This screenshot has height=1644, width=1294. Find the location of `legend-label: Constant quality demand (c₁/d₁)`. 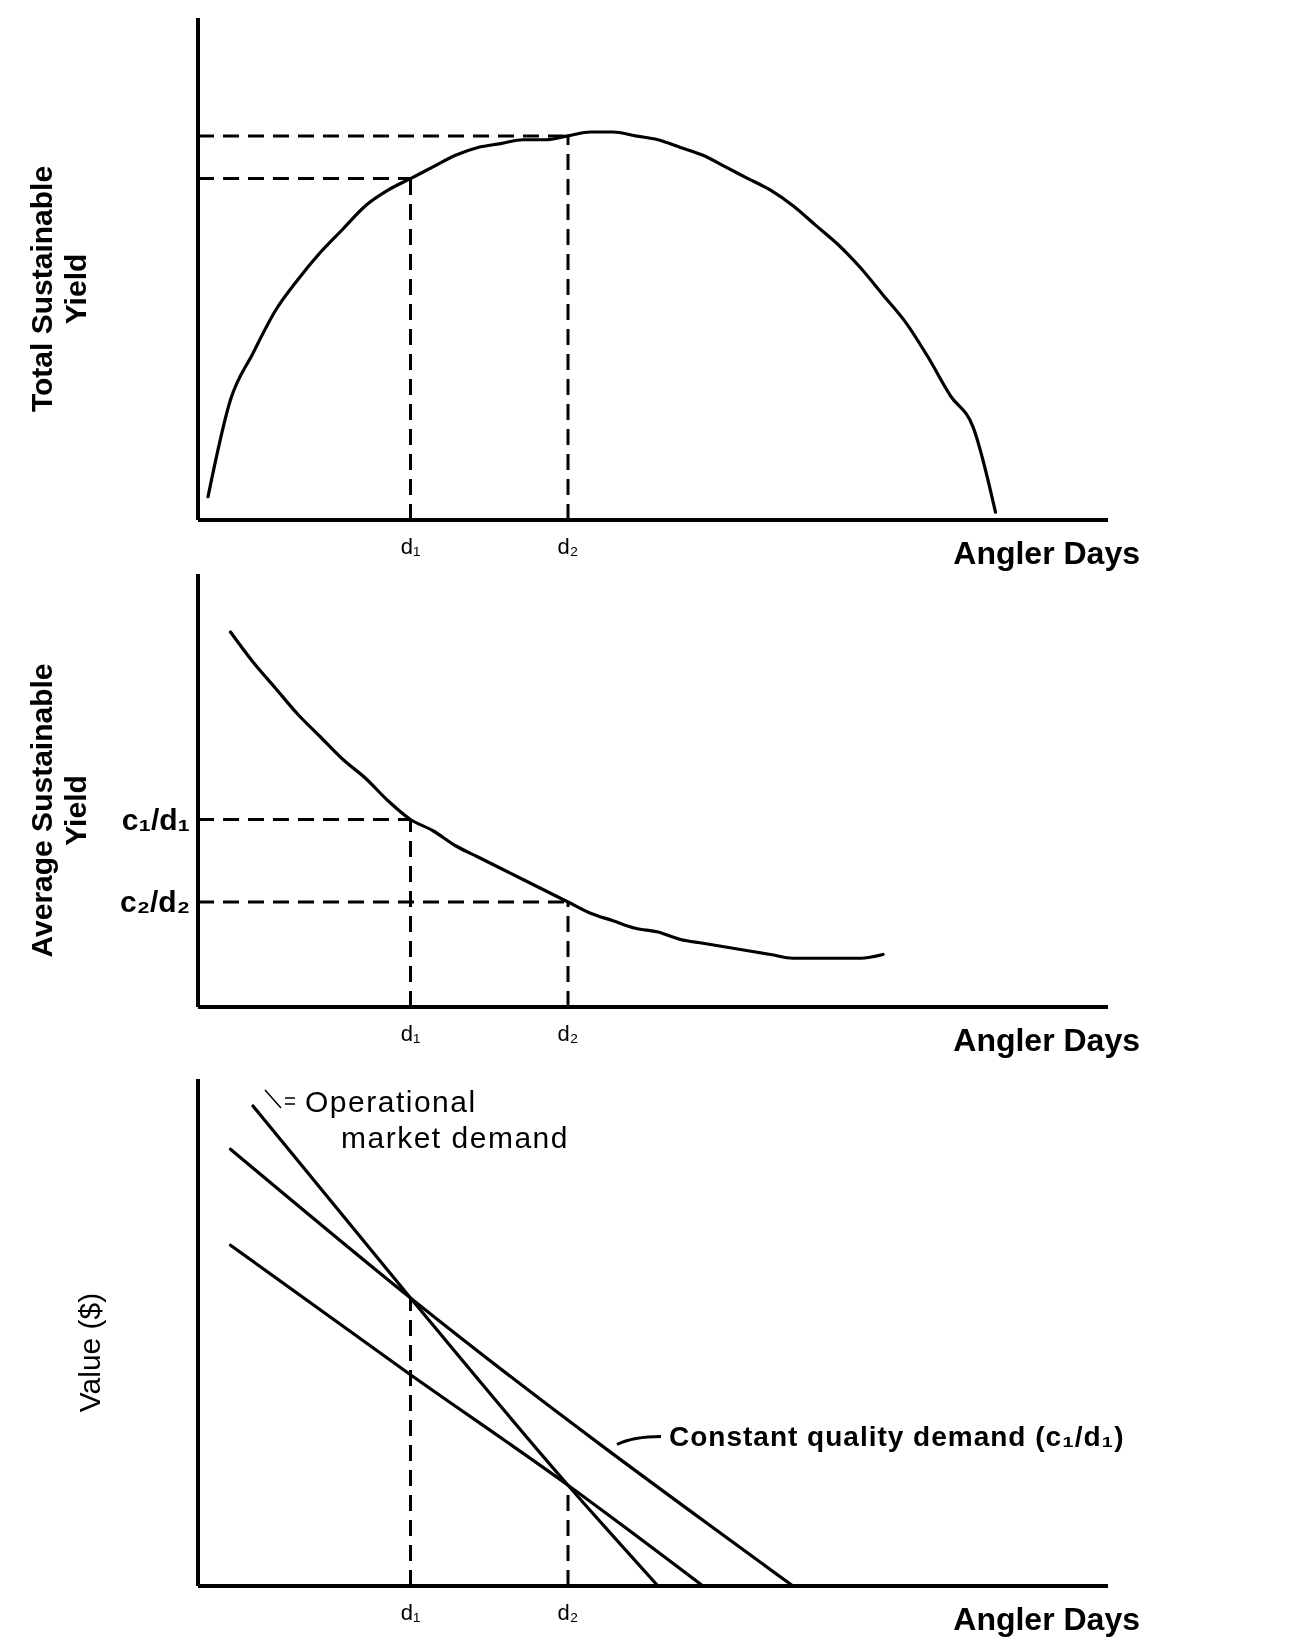

legend-label: Constant quality demand (c₁/d₁) is located at coordinates (897, 1437).